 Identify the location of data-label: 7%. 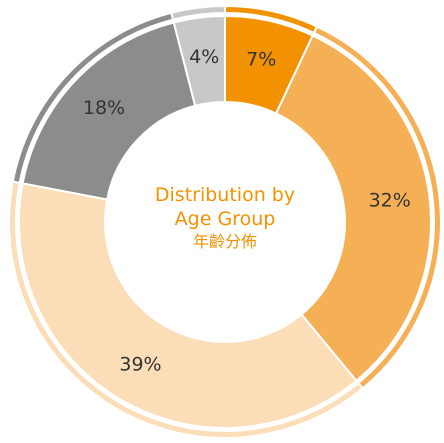
(261, 59).